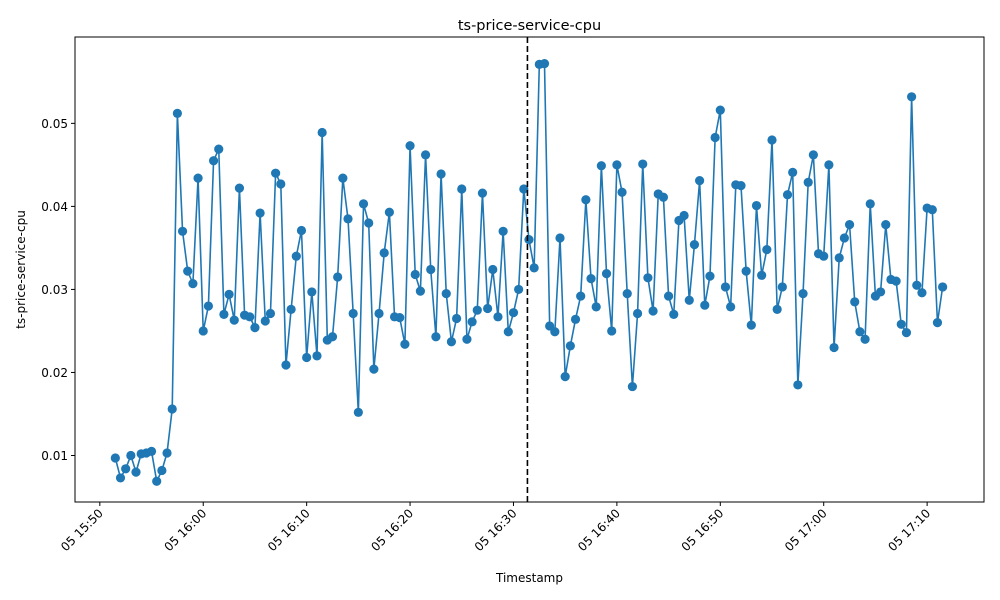 Image resolution: width=1000 pixels, height=600 pixels. I want to click on x-axis-label: Timestamp, so click(529, 578).